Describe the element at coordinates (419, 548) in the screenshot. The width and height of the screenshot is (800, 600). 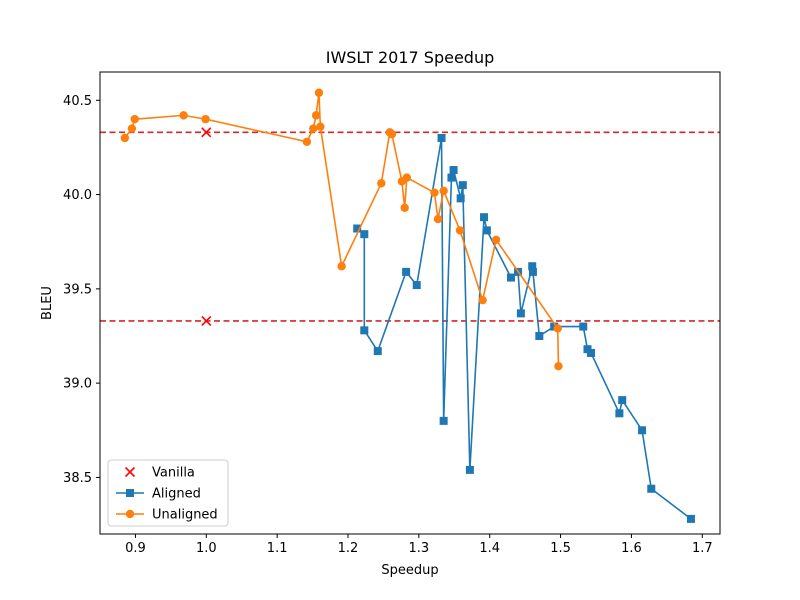
I see `x-tick-label: 1.3` at that location.